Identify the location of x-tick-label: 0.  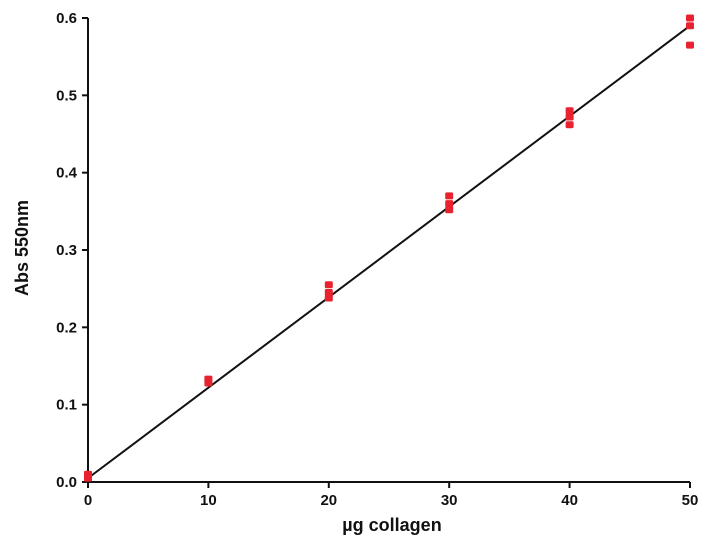
(88, 500).